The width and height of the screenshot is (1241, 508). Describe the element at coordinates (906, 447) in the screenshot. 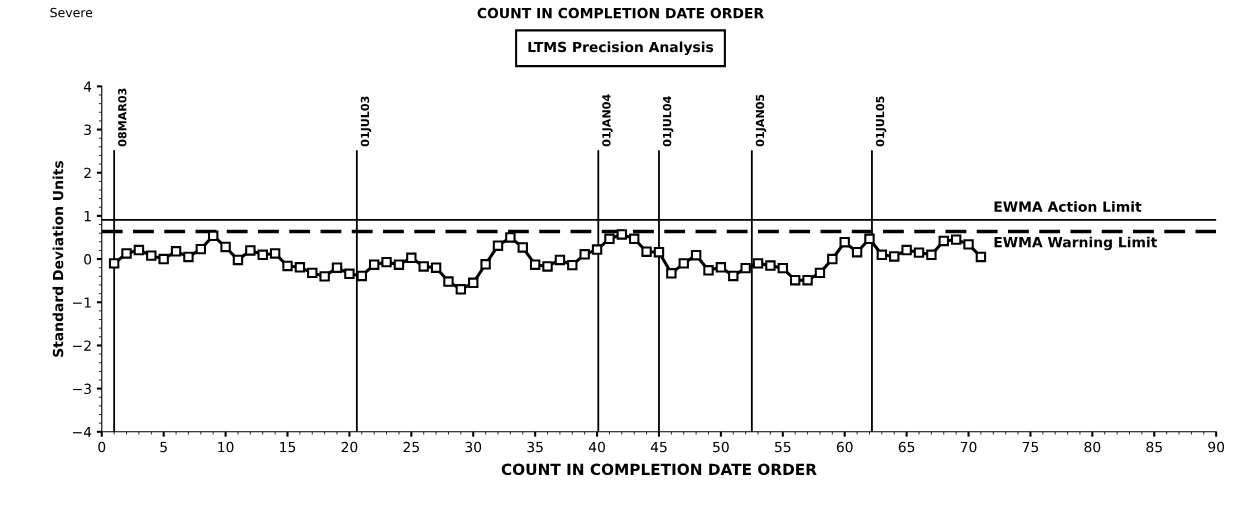

I see `x-tick-label: 65` at that location.